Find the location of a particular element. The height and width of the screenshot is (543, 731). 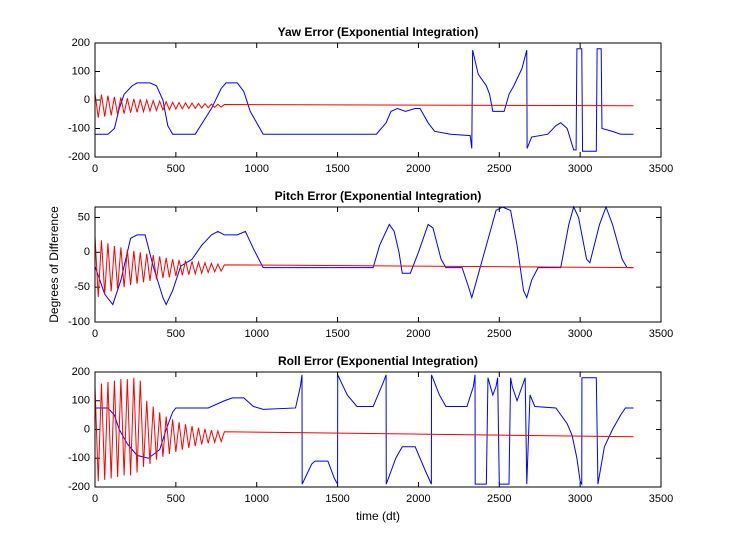

y-tick-label: -50 is located at coordinates (82, 287).